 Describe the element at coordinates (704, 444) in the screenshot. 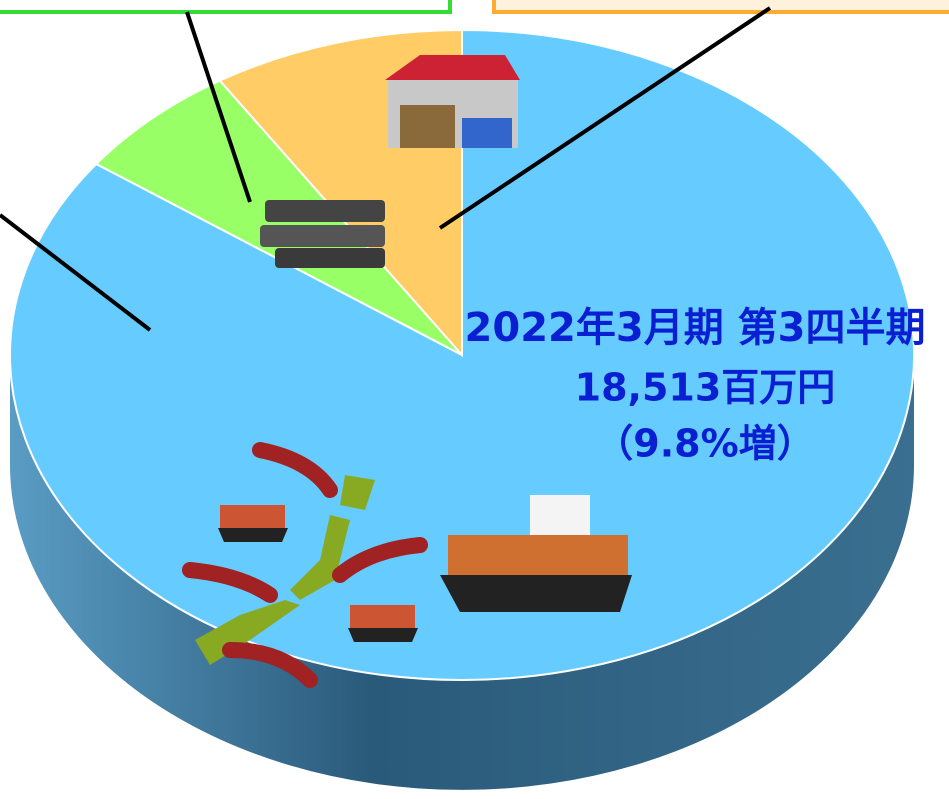

I see `annotation: （9.8%増）` at that location.